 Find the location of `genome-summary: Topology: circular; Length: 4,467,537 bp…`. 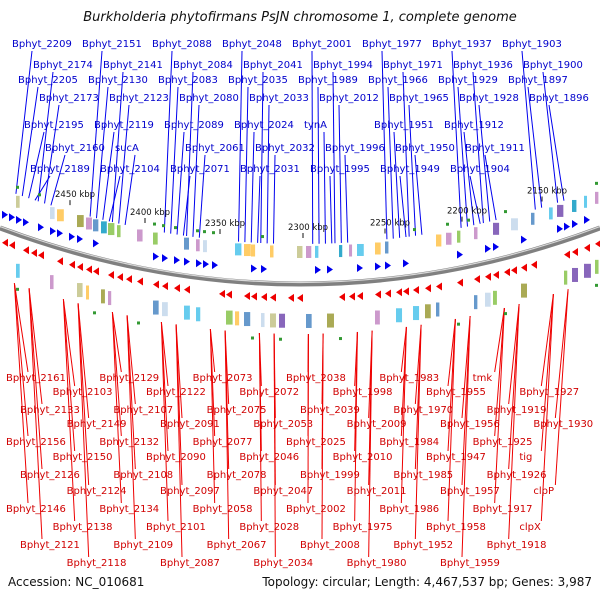

genome-summary: Topology: circular; Length: 4,467,537 bp… is located at coordinates (427, 582).